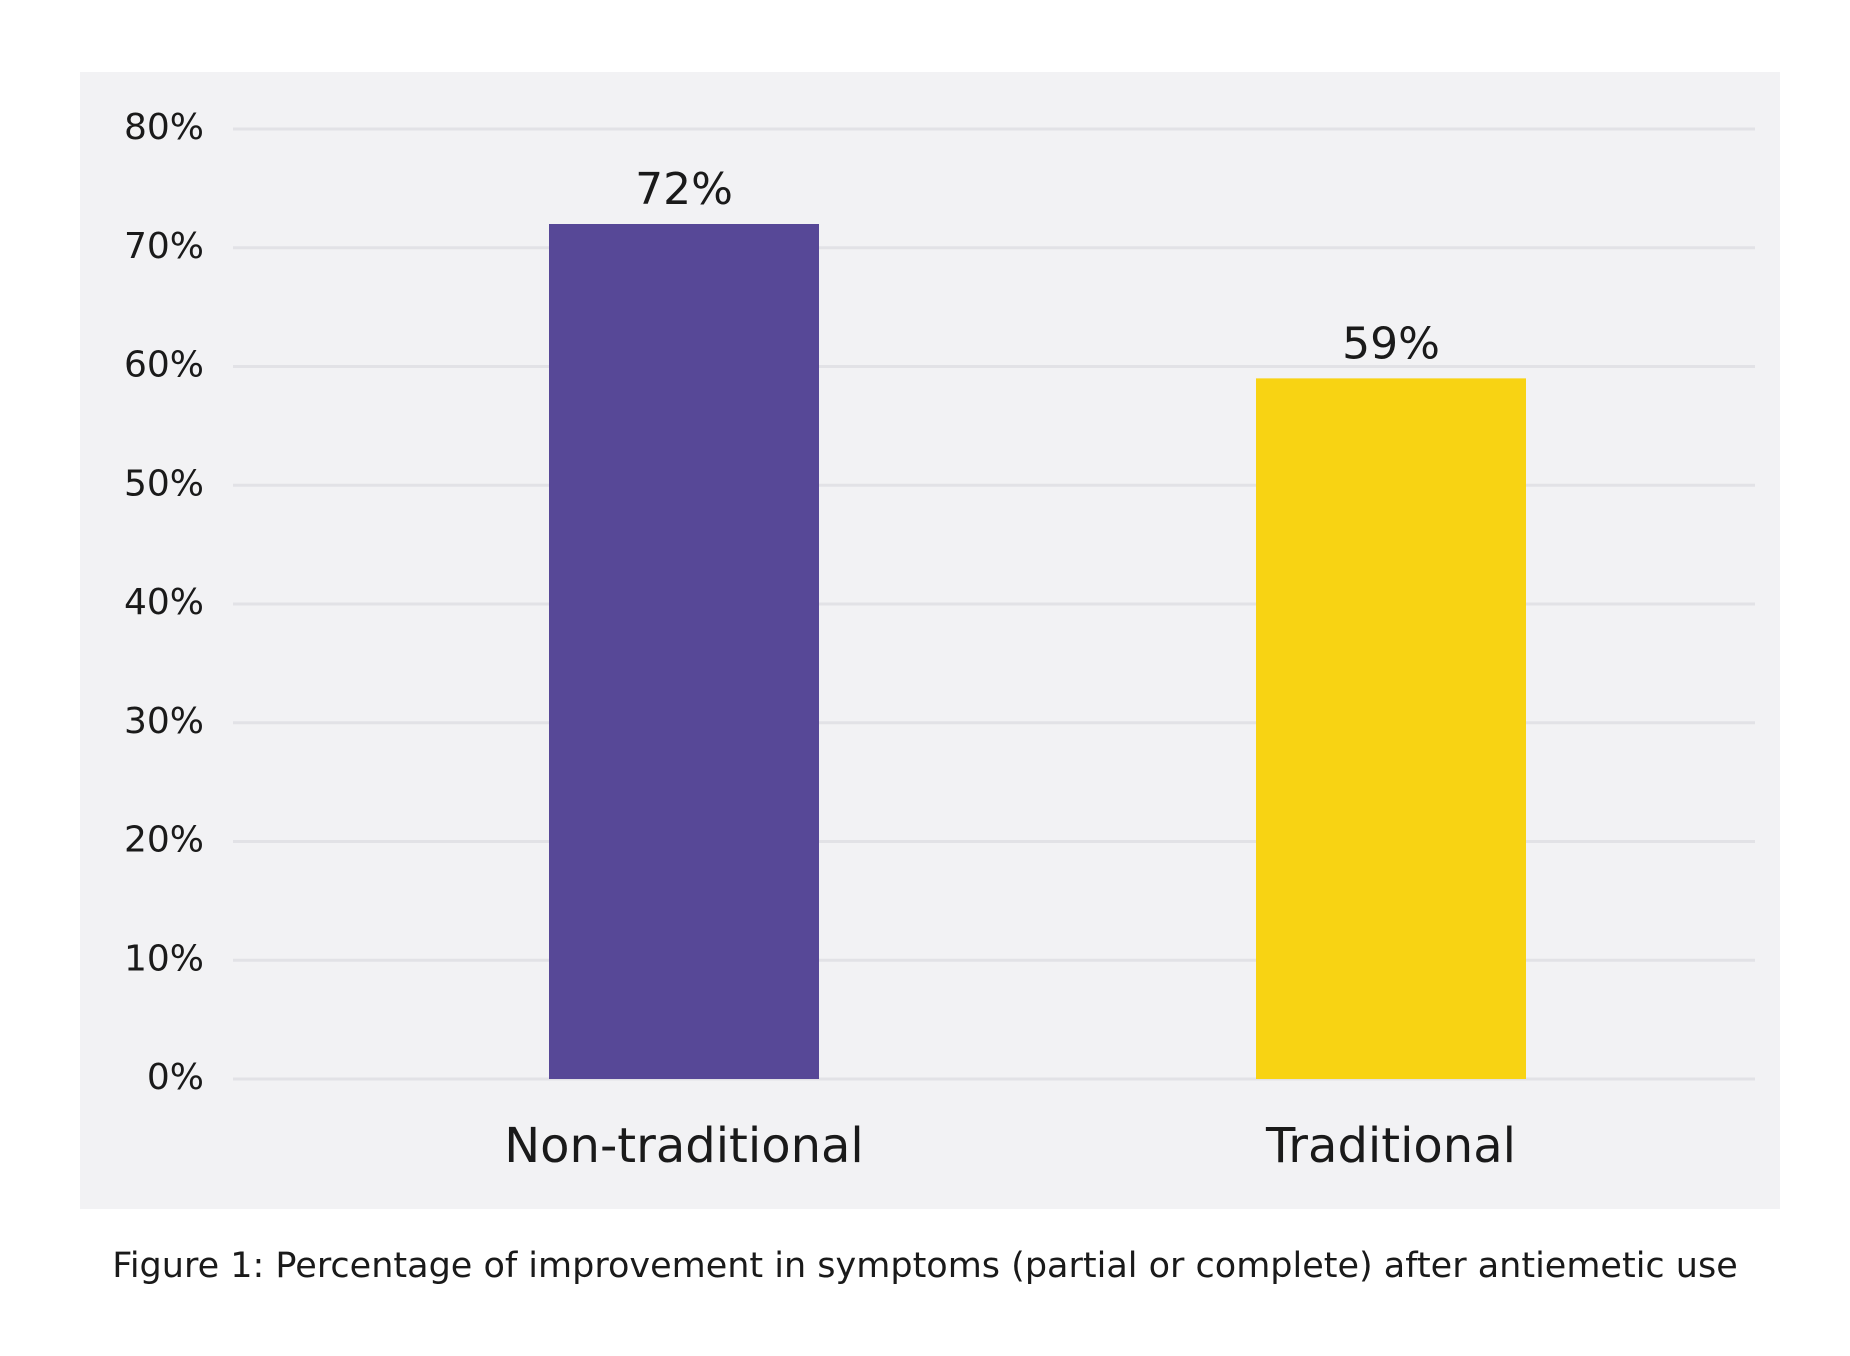 The image size is (1850, 1356). I want to click on y-tick-label: 10%, so click(164, 958).